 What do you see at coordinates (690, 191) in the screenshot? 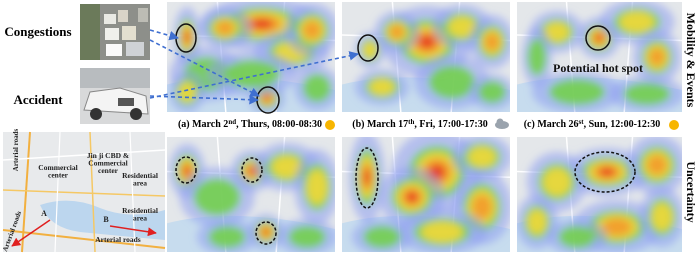
I see `row-label: Uncertainty` at bounding box center [690, 191].